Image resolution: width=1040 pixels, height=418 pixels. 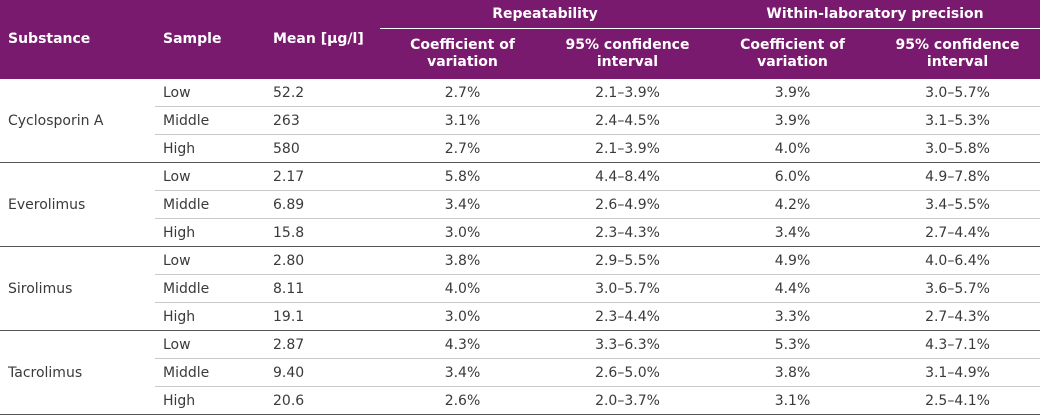 I want to click on wl-cv-cell: 4.2%, so click(x=792, y=204).